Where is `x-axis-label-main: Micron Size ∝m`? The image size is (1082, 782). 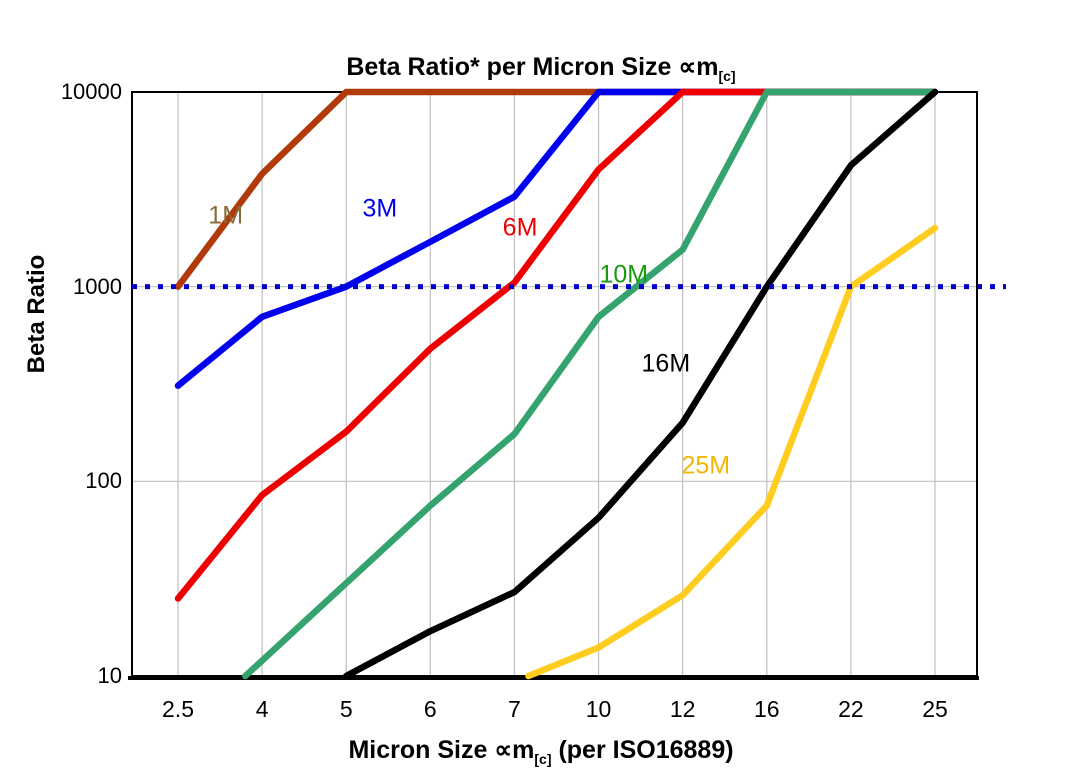
x-axis-label-main: Micron Size ∝m is located at coordinates (441, 750).